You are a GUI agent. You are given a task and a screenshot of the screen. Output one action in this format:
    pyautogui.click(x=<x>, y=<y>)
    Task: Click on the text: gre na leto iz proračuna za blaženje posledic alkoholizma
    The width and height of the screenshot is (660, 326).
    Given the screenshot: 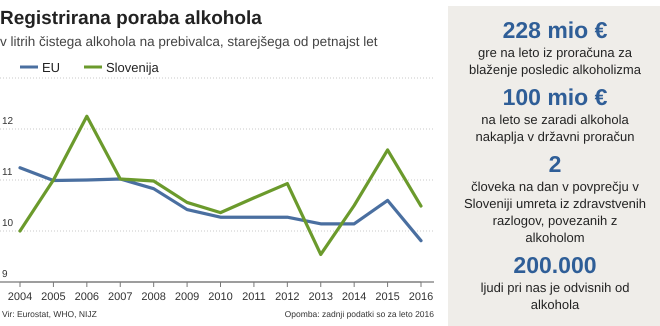 What is the action you would take?
    pyautogui.click(x=555, y=61)
    